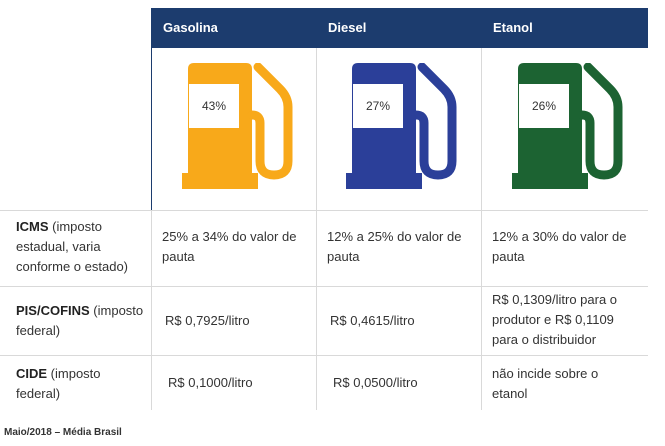 The height and width of the screenshot is (446, 665). I want to click on pis-gasolina: R$ 0,7925/litro, so click(207, 320).